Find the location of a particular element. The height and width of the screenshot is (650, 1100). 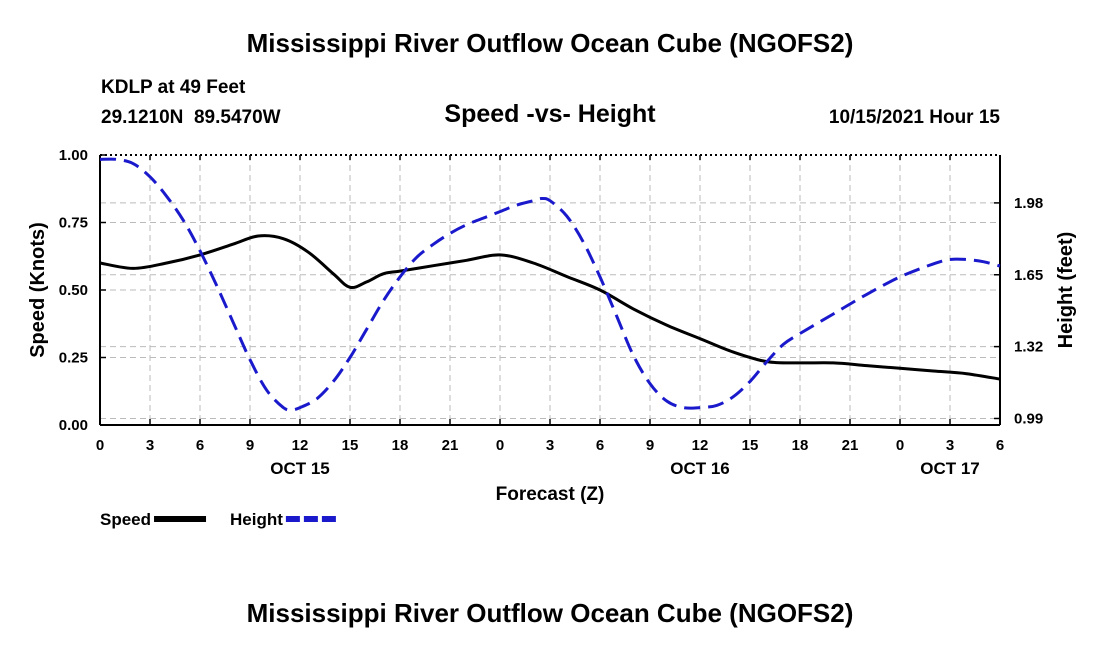

station-label: KDLP at 49 Feet is located at coordinates (173, 87).